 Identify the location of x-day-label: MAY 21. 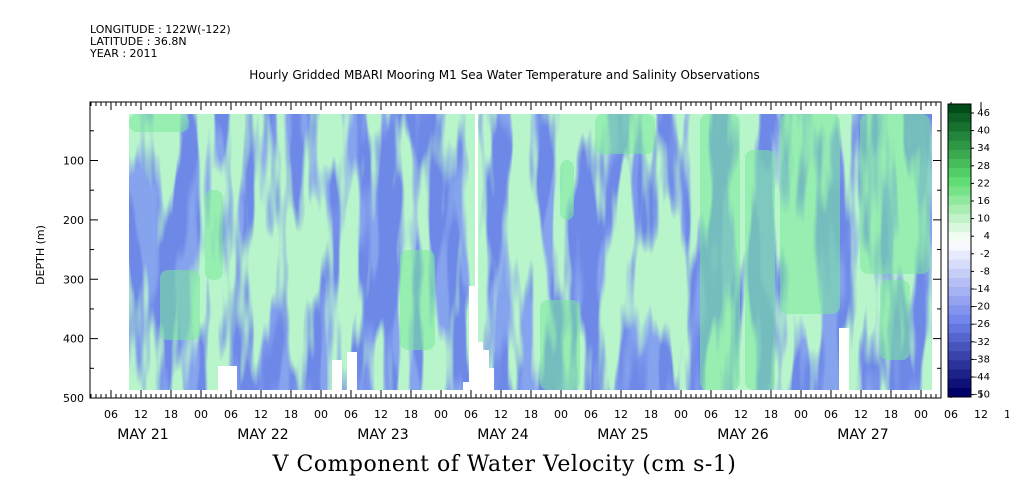
(142, 435).